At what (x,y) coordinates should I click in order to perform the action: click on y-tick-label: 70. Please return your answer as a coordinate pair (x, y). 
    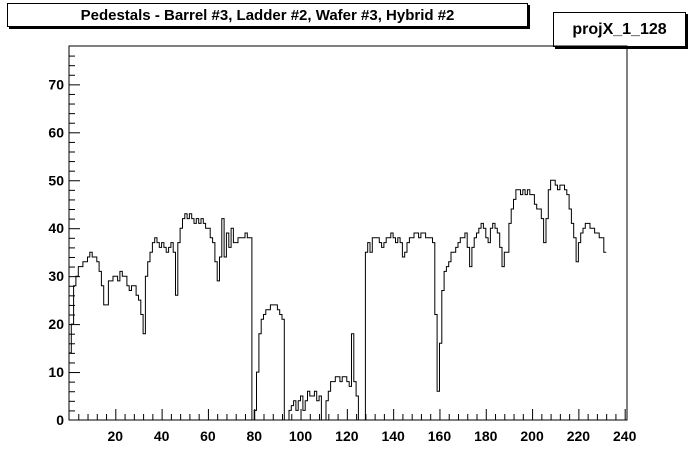
    Looking at the image, I should click on (56, 84).